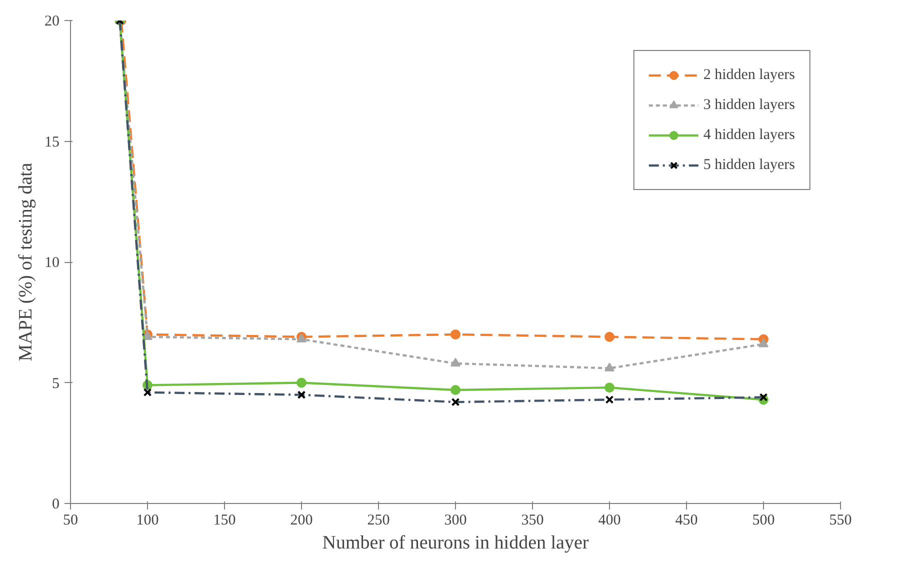  I want to click on x-tick-label: 350, so click(532, 520).